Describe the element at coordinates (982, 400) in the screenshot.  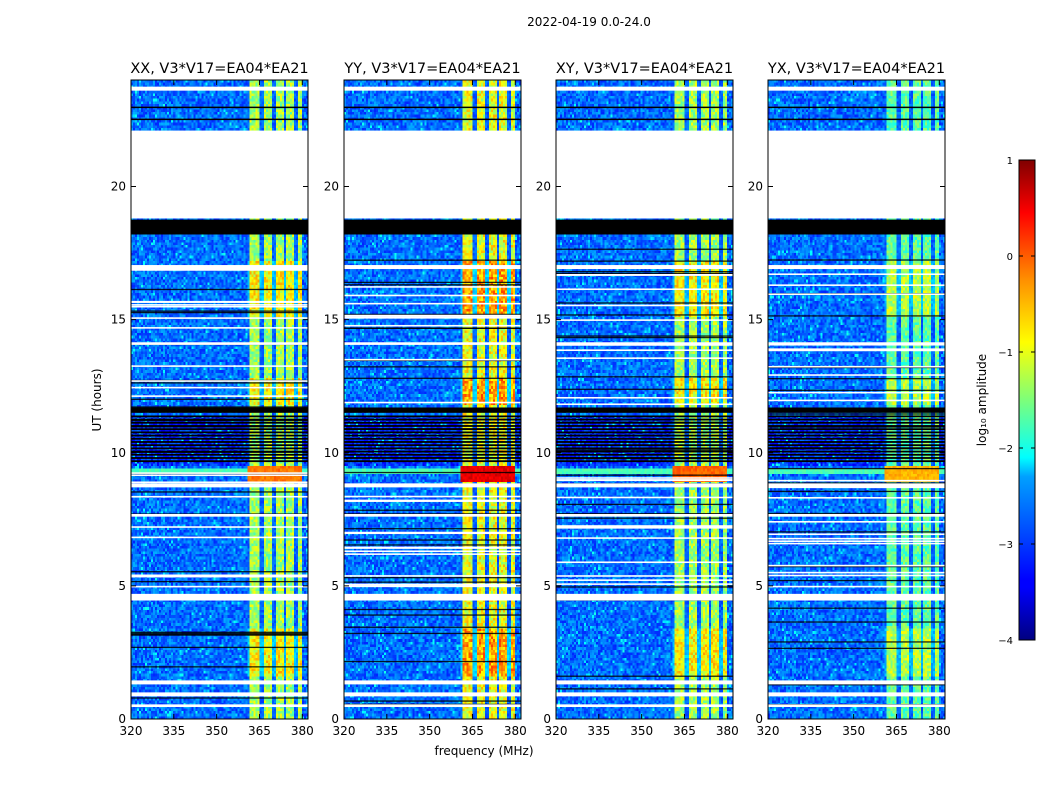
I see `colorbar-label: log₁₀ amplitude` at that location.